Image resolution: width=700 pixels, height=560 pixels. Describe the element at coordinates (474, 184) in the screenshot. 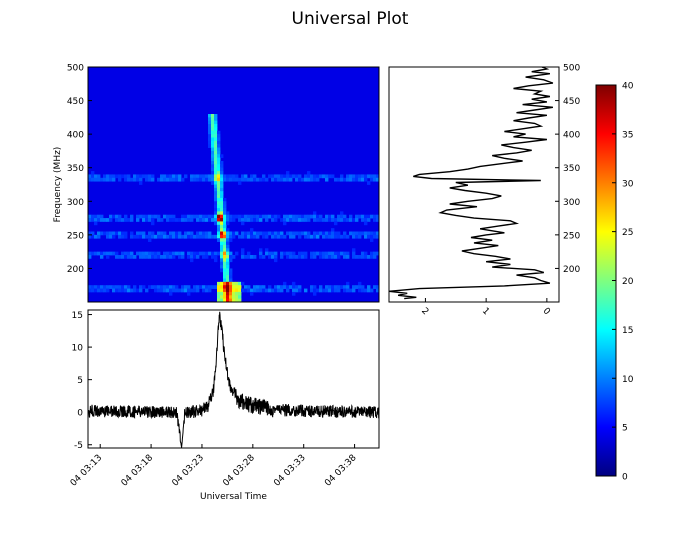

I see `frequency-profile-frame` at that location.